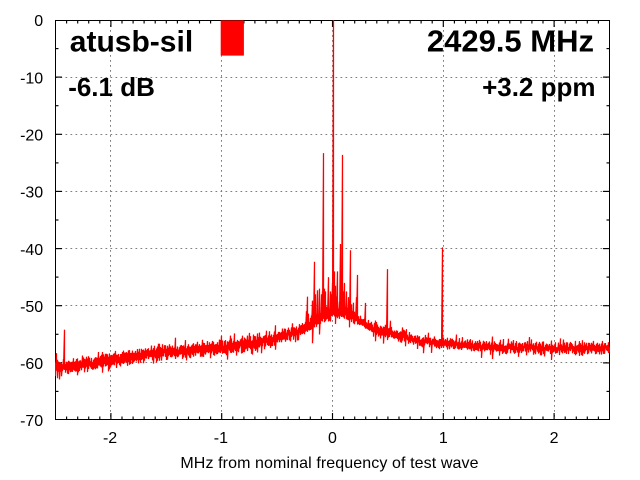 The image size is (640, 480). What do you see at coordinates (110, 438) in the screenshot?
I see `svg-text: -2` at bounding box center [110, 438].